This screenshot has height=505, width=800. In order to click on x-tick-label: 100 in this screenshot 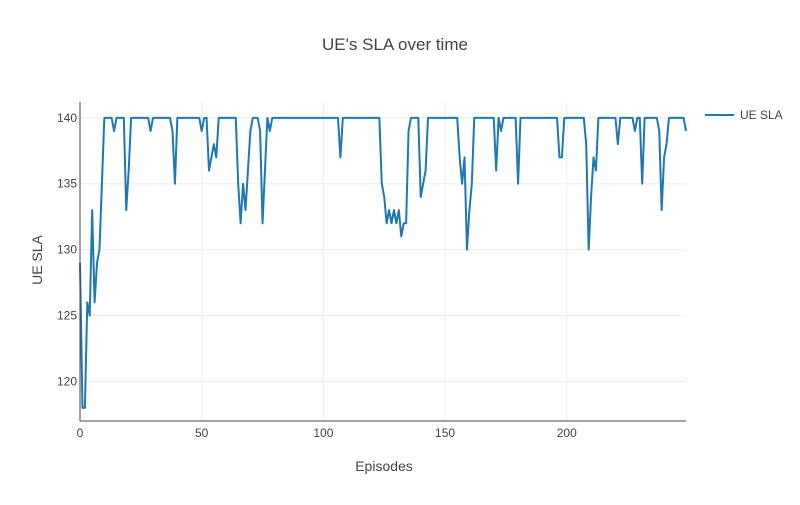, I will do `click(323, 433)`.